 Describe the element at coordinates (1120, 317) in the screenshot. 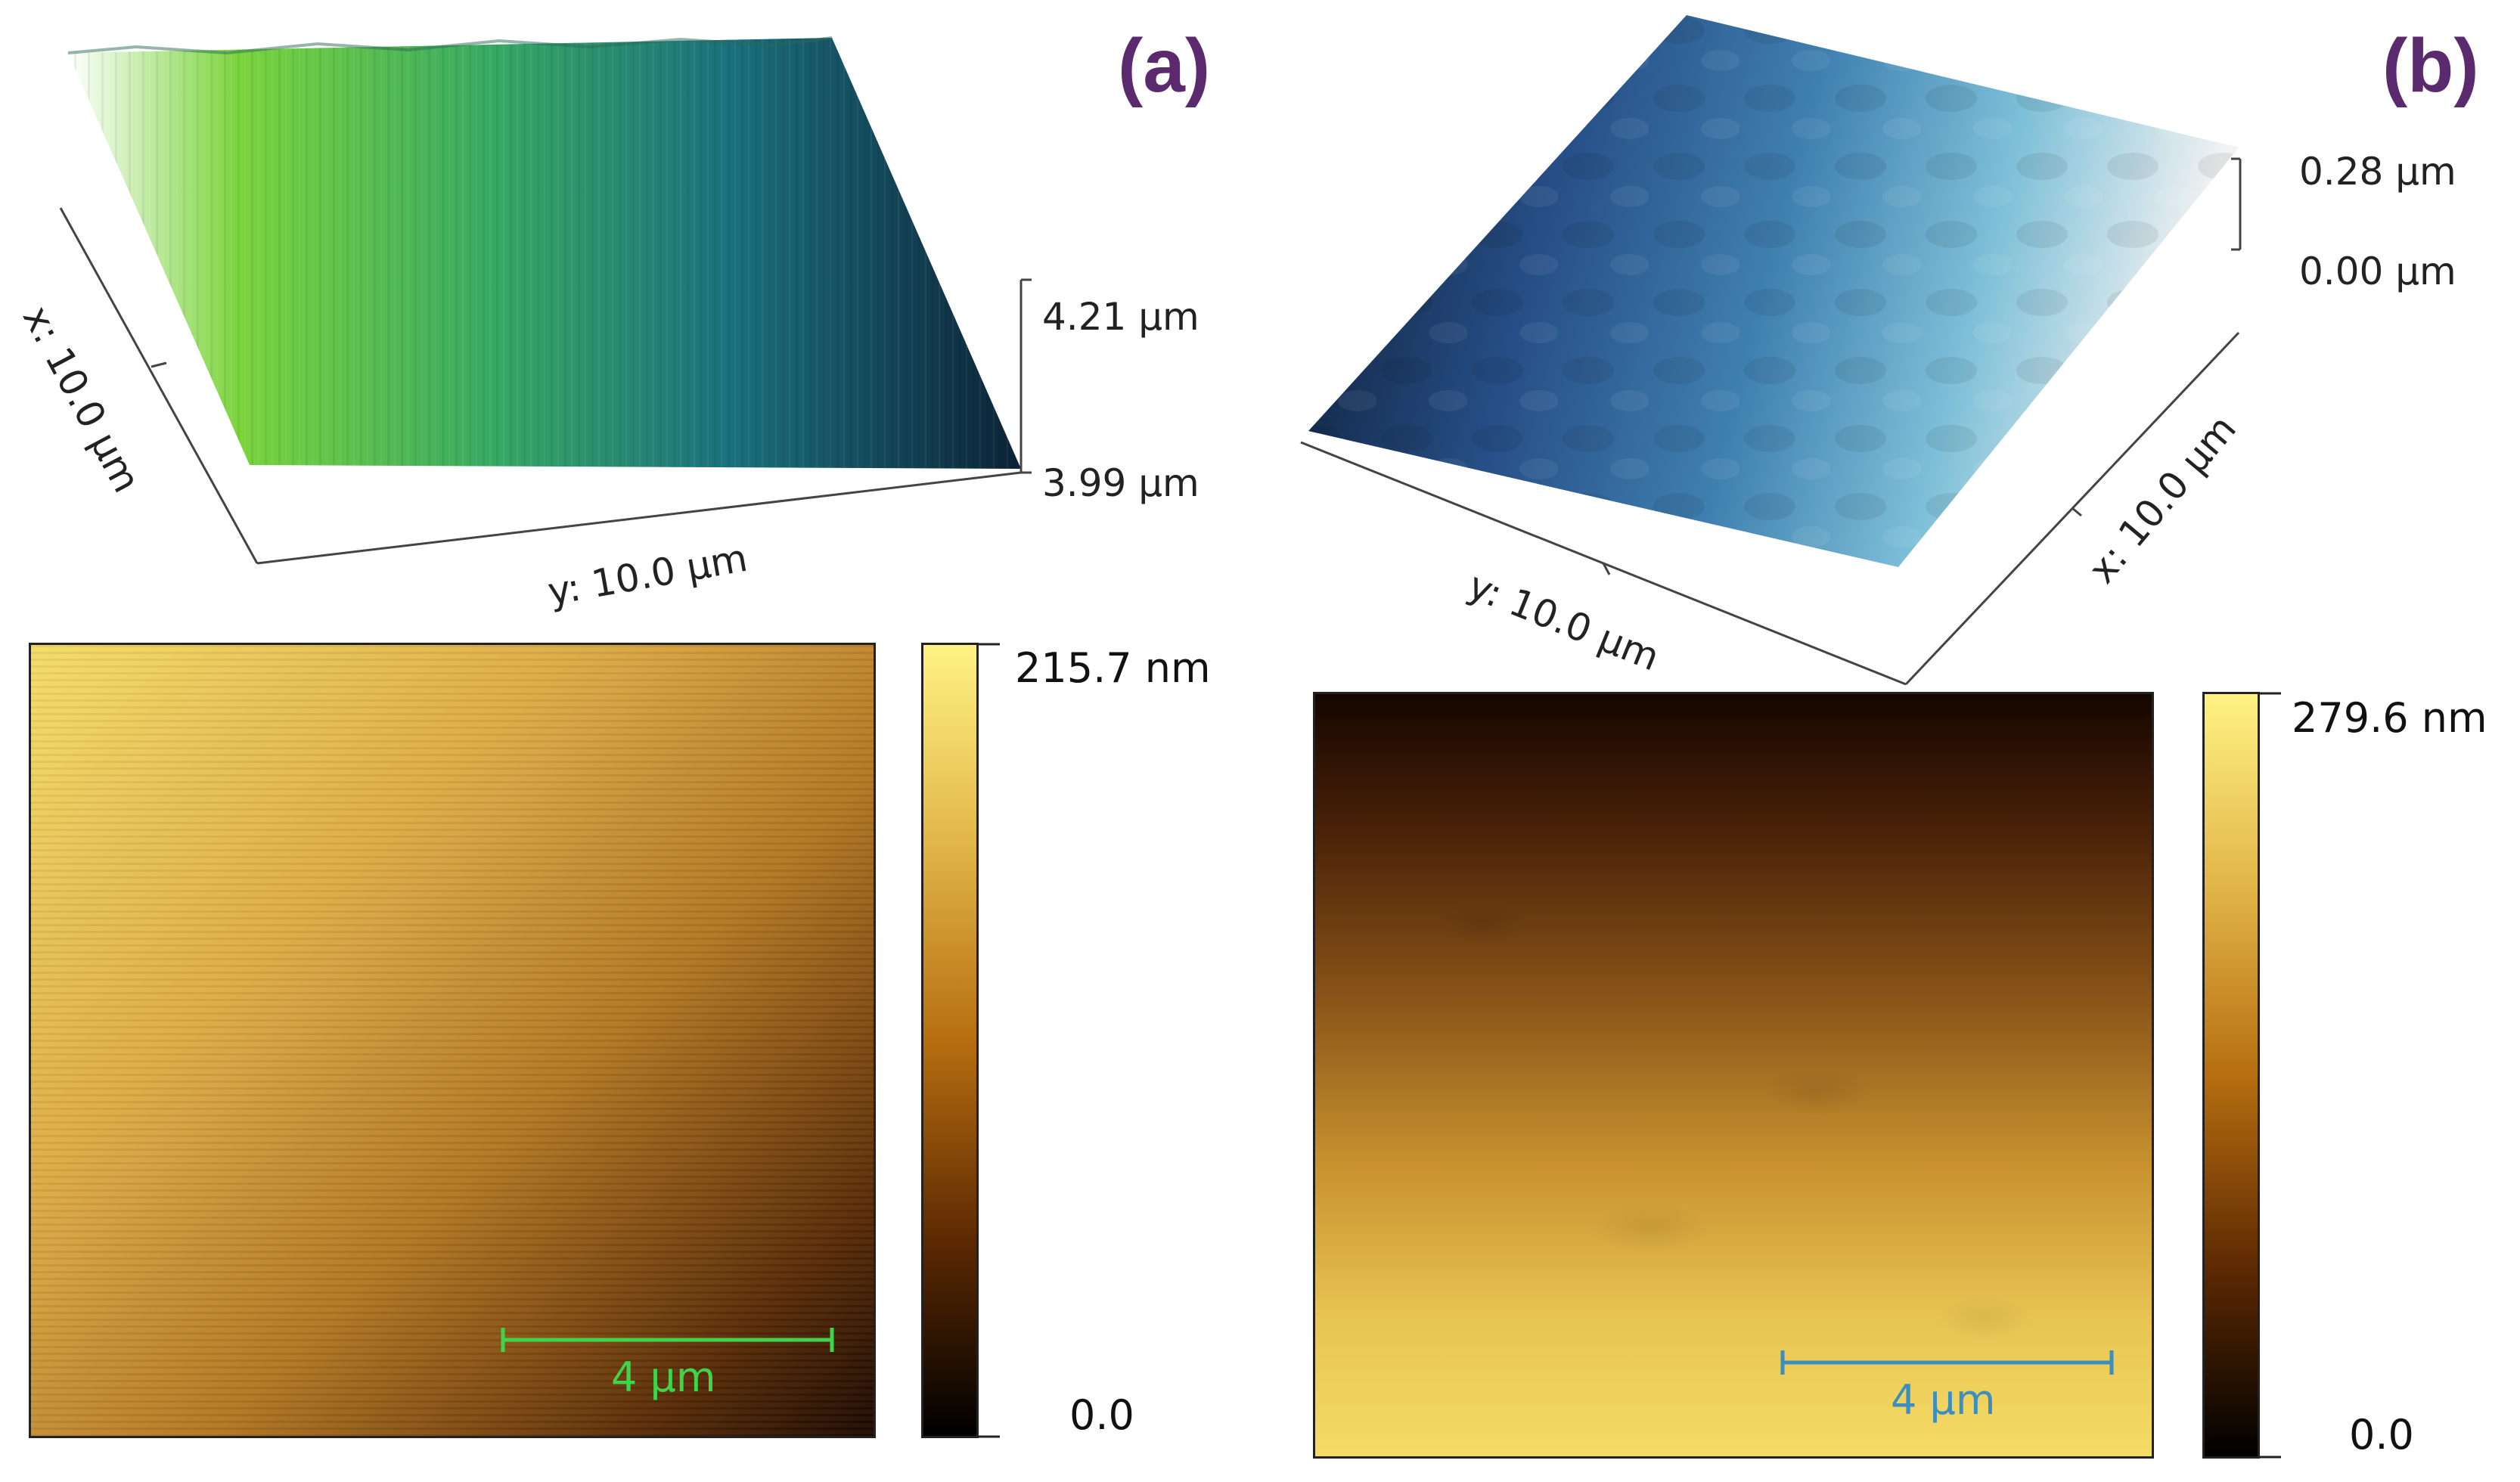

I see `panel-a-z-max: 4.21 µm` at that location.